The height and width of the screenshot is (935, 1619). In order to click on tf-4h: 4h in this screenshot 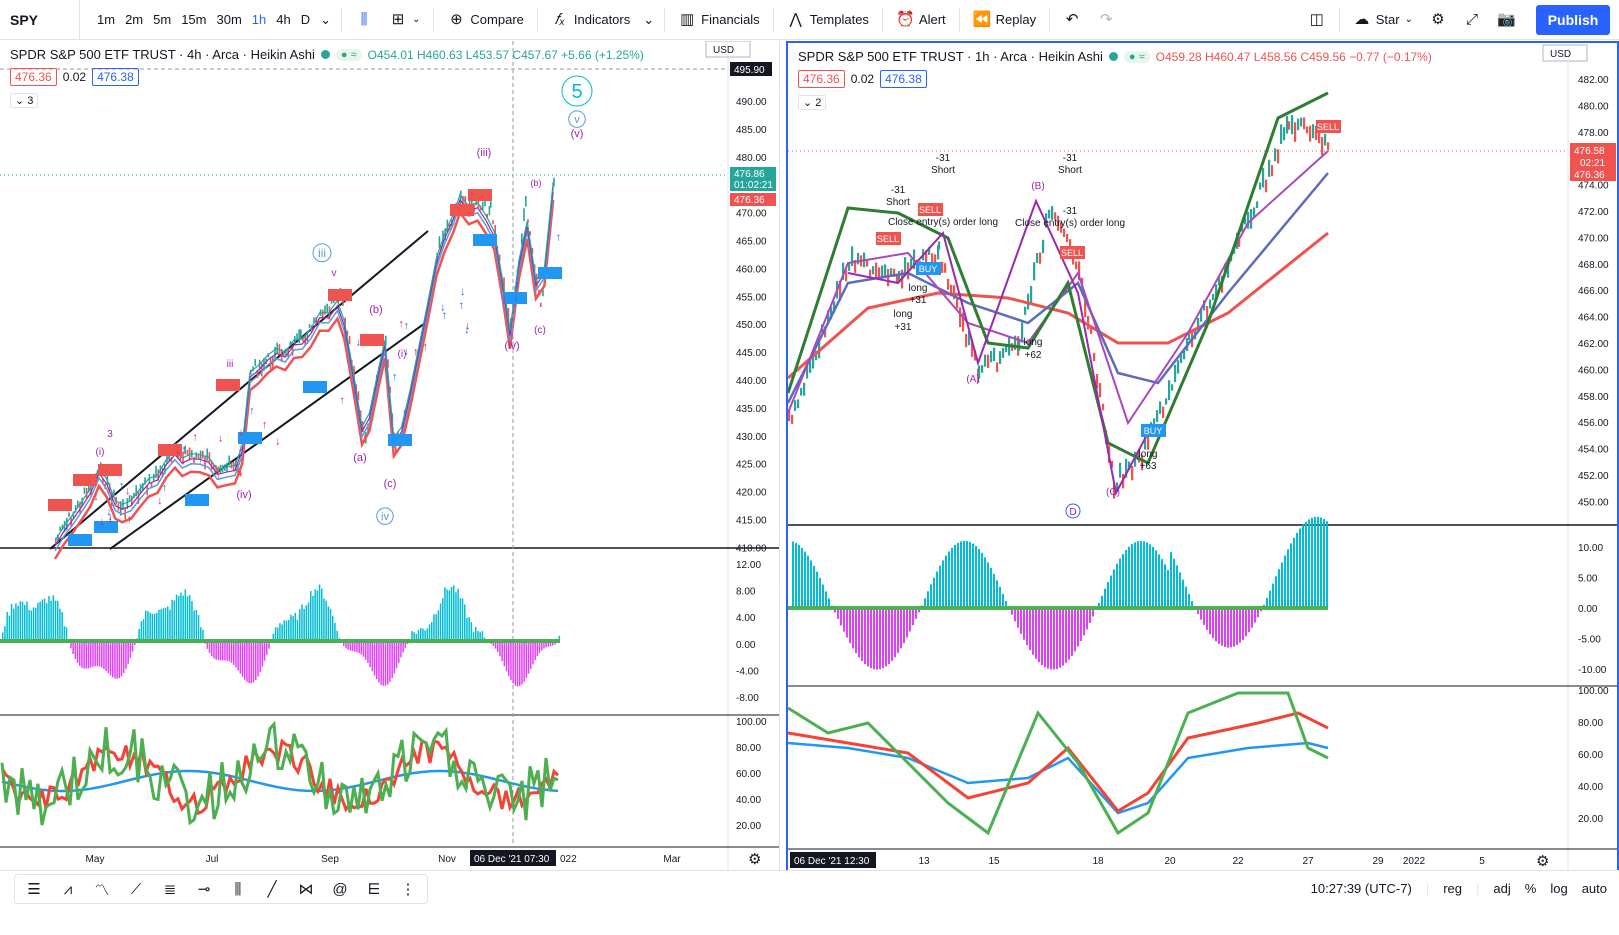, I will do `click(283, 19)`.